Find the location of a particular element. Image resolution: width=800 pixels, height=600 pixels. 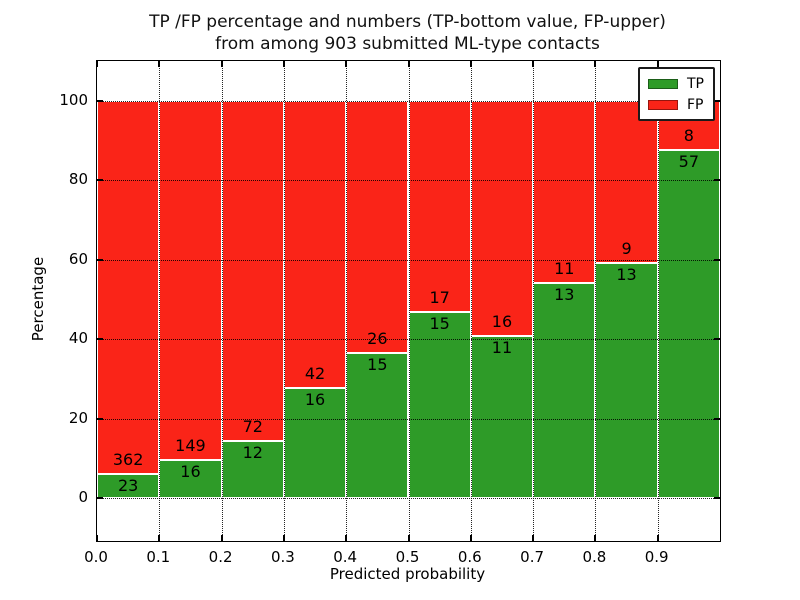

legend-label-fp: FP is located at coordinates (695, 104).